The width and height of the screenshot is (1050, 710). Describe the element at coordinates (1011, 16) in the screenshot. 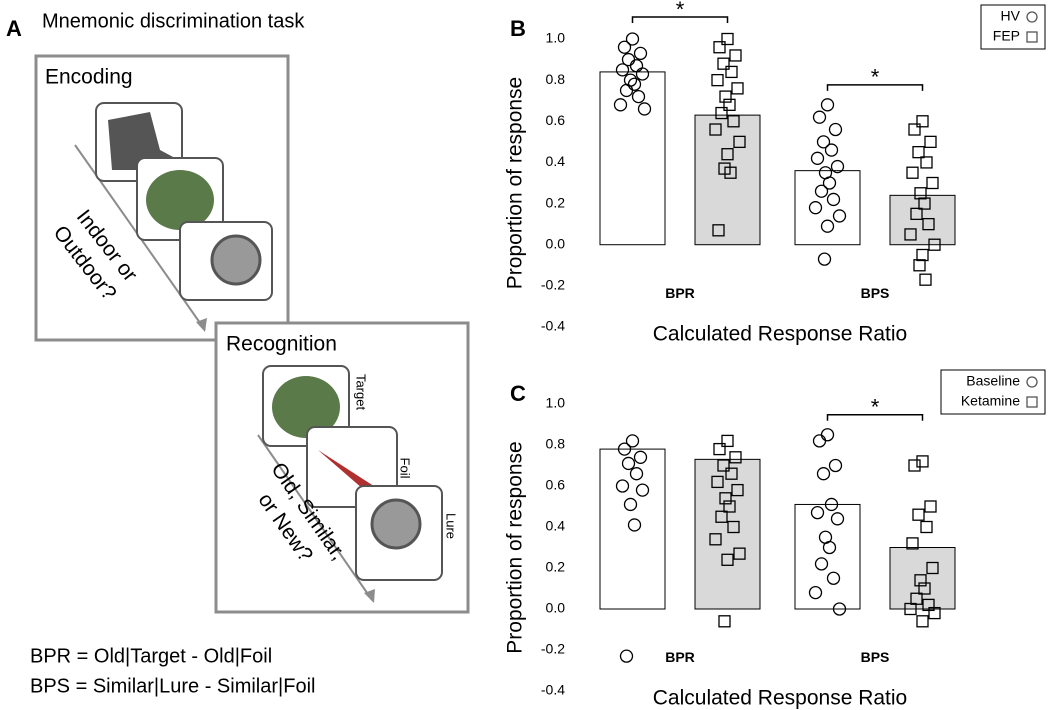

I see `legend-label: HV` at that location.